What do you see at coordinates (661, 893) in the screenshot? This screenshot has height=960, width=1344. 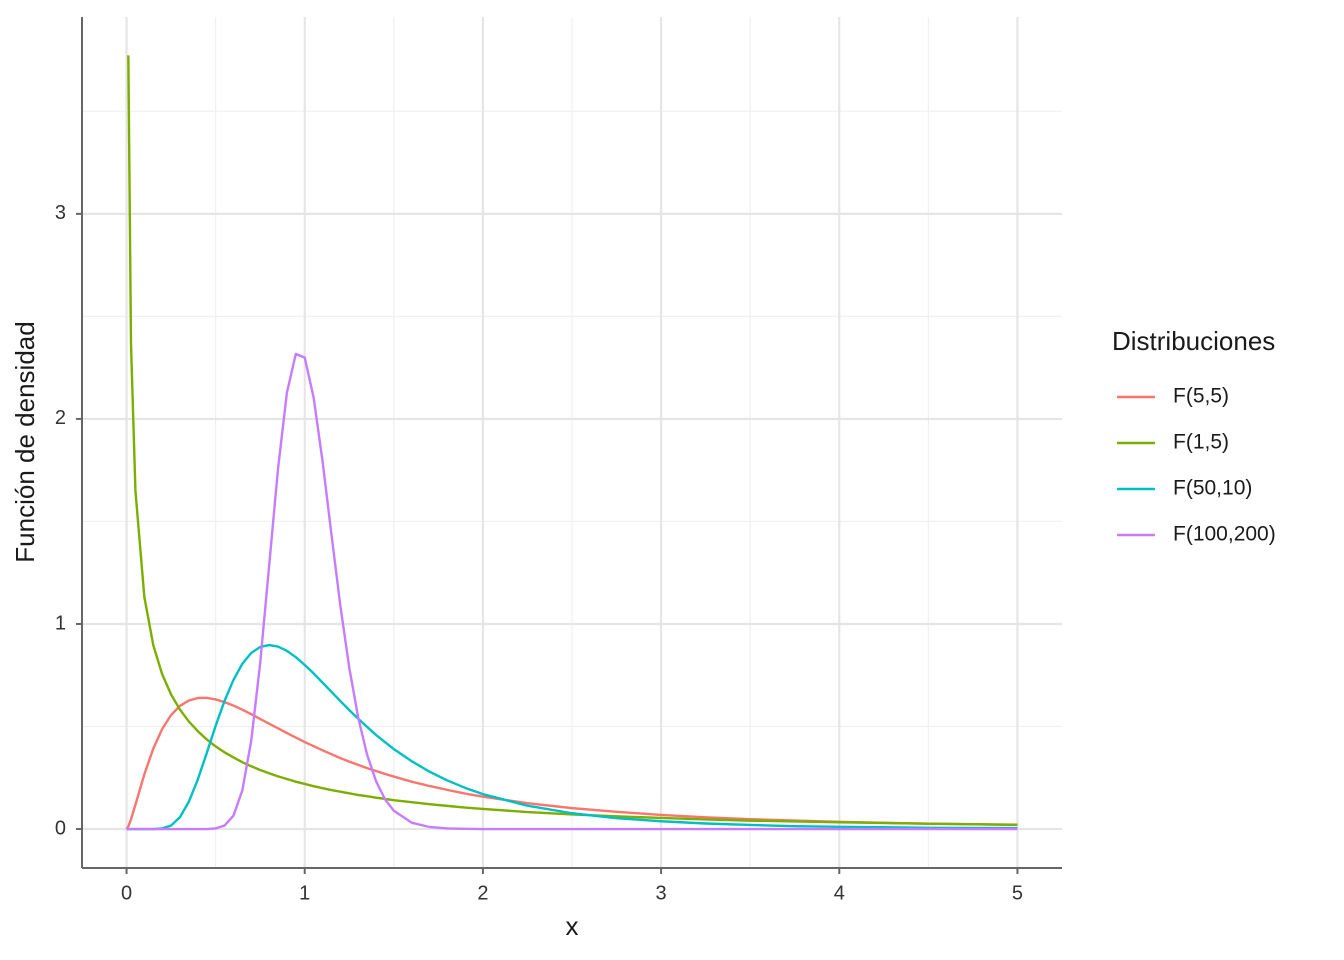 I see `x-tick-label: 3` at bounding box center [661, 893].